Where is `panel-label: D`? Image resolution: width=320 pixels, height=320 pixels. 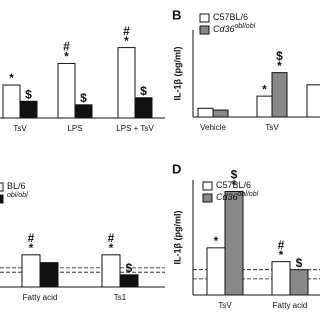
panel-label: D is located at coordinates (176, 168).